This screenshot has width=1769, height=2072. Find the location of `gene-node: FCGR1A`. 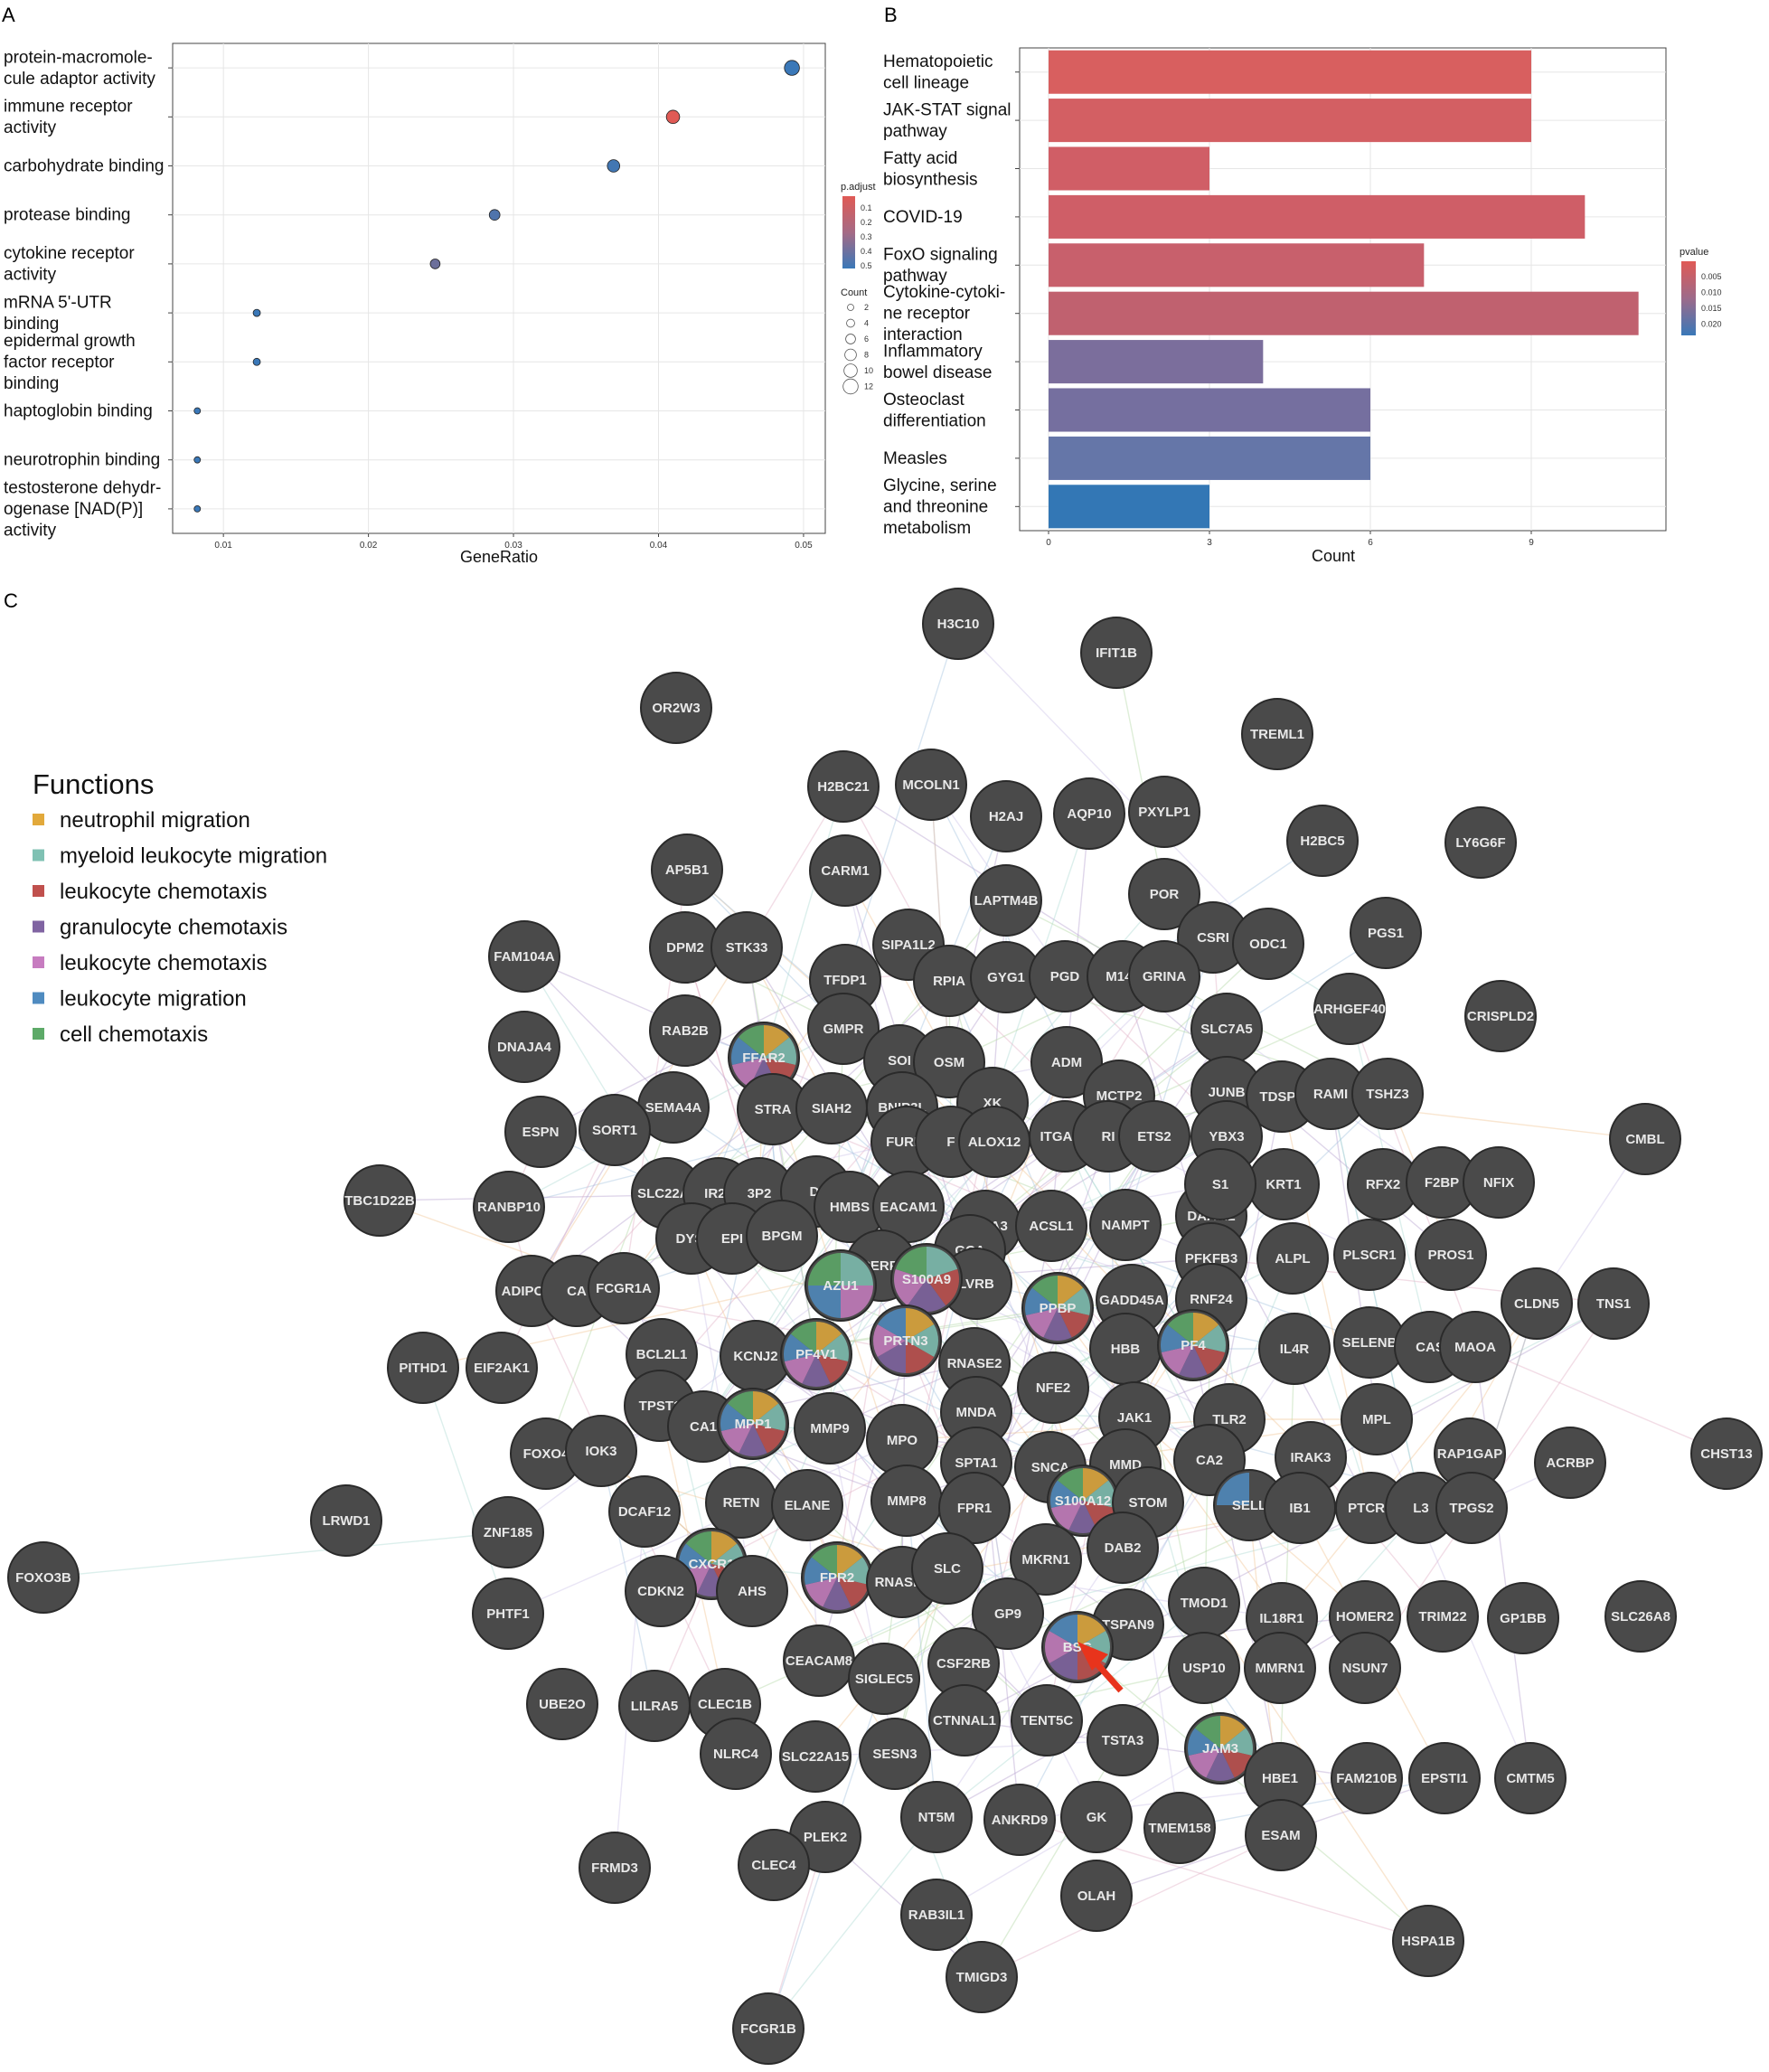

gene-node: FCGR1A is located at coordinates (624, 1288).